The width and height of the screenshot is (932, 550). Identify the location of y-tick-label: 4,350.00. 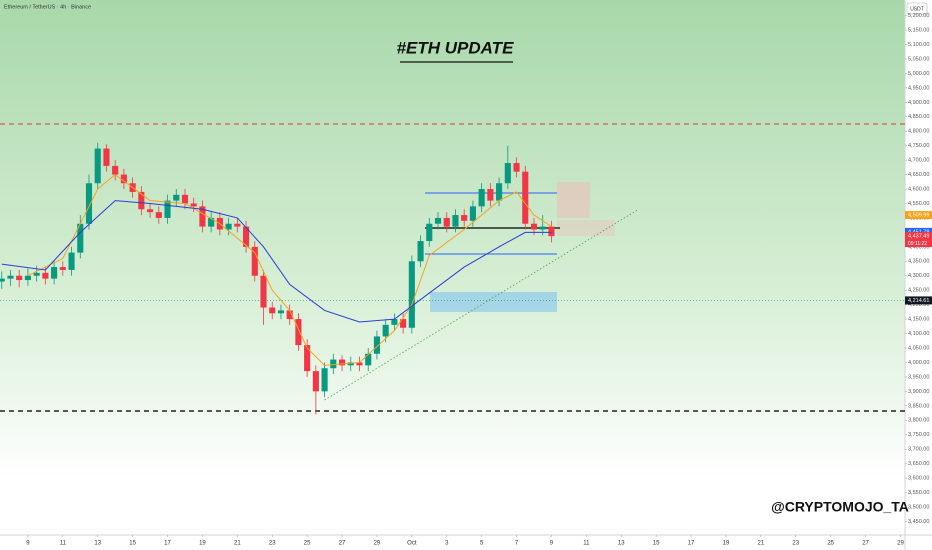
(918, 262).